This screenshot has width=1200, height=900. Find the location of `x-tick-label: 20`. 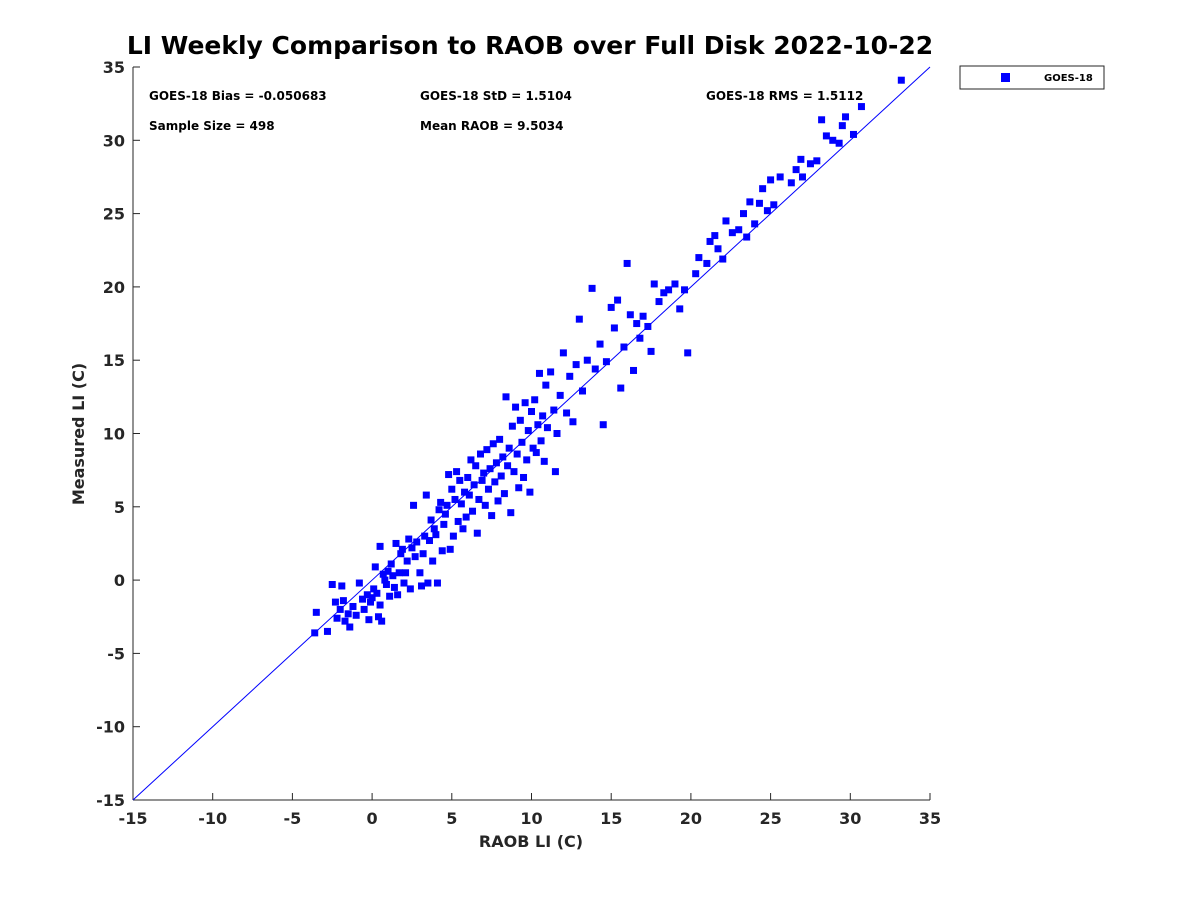

x-tick-label: 20 is located at coordinates (691, 818).